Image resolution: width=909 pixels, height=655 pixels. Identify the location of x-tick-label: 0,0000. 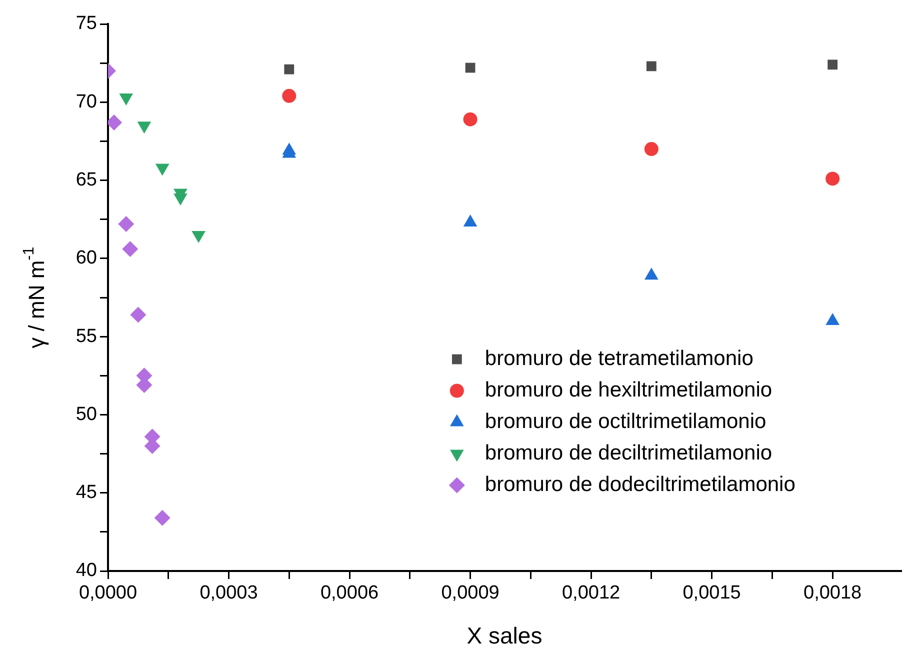
(108, 593).